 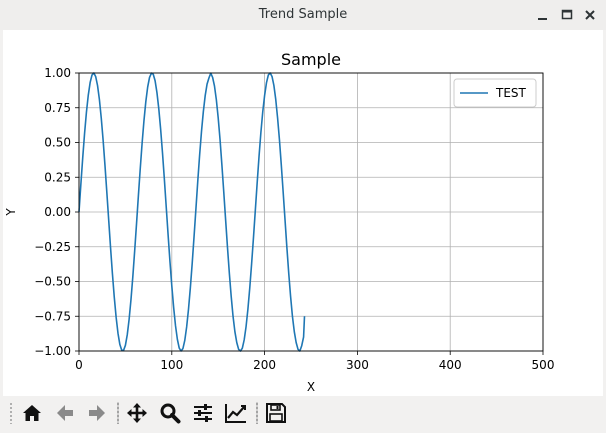 I want to click on window-titlebar: Trend Sample, so click(x=303, y=15).